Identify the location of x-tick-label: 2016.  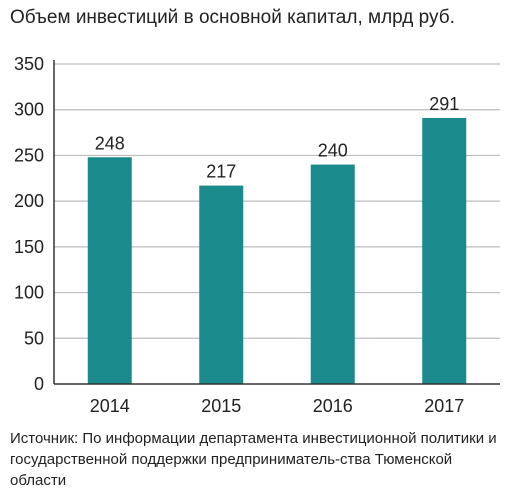
(333, 406).